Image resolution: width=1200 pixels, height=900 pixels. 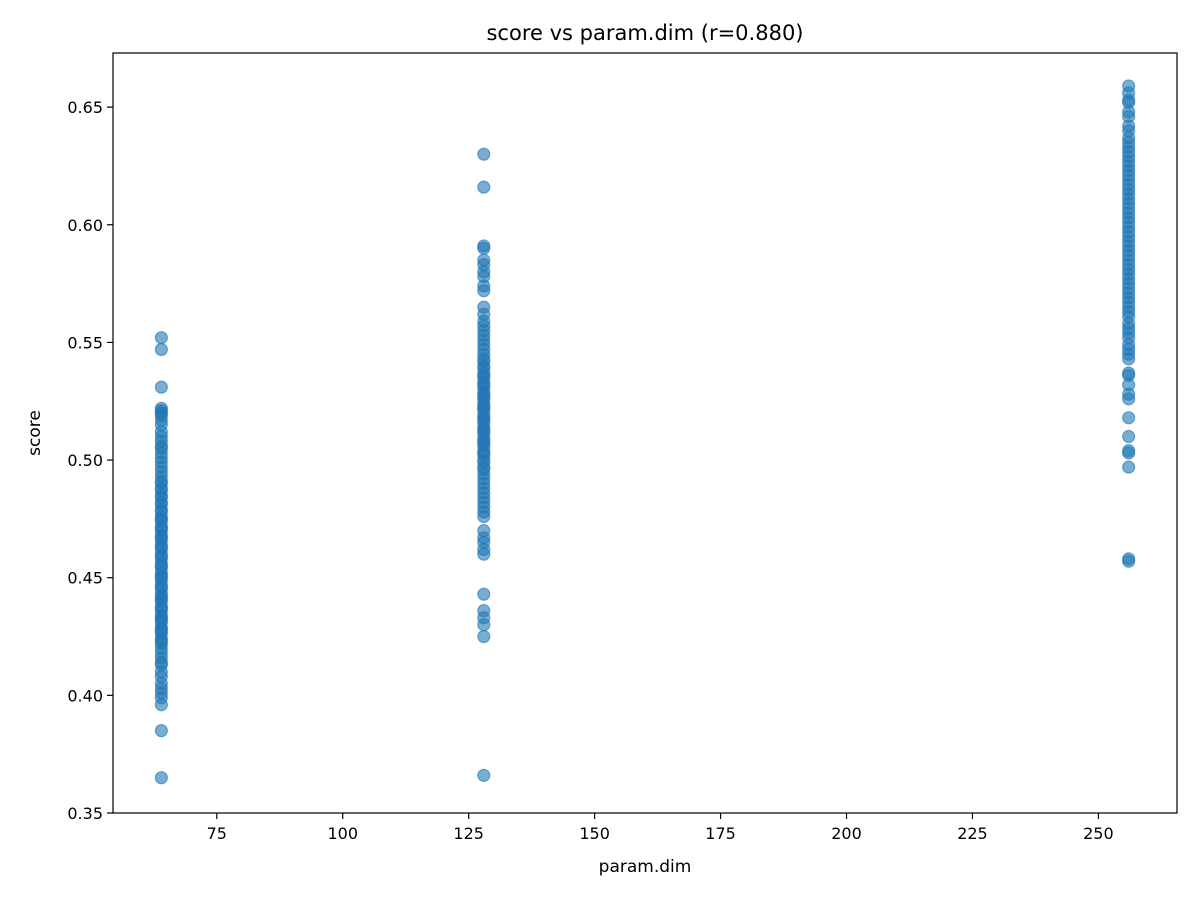 I want to click on x-axis-label: param.dim, so click(x=645, y=867).